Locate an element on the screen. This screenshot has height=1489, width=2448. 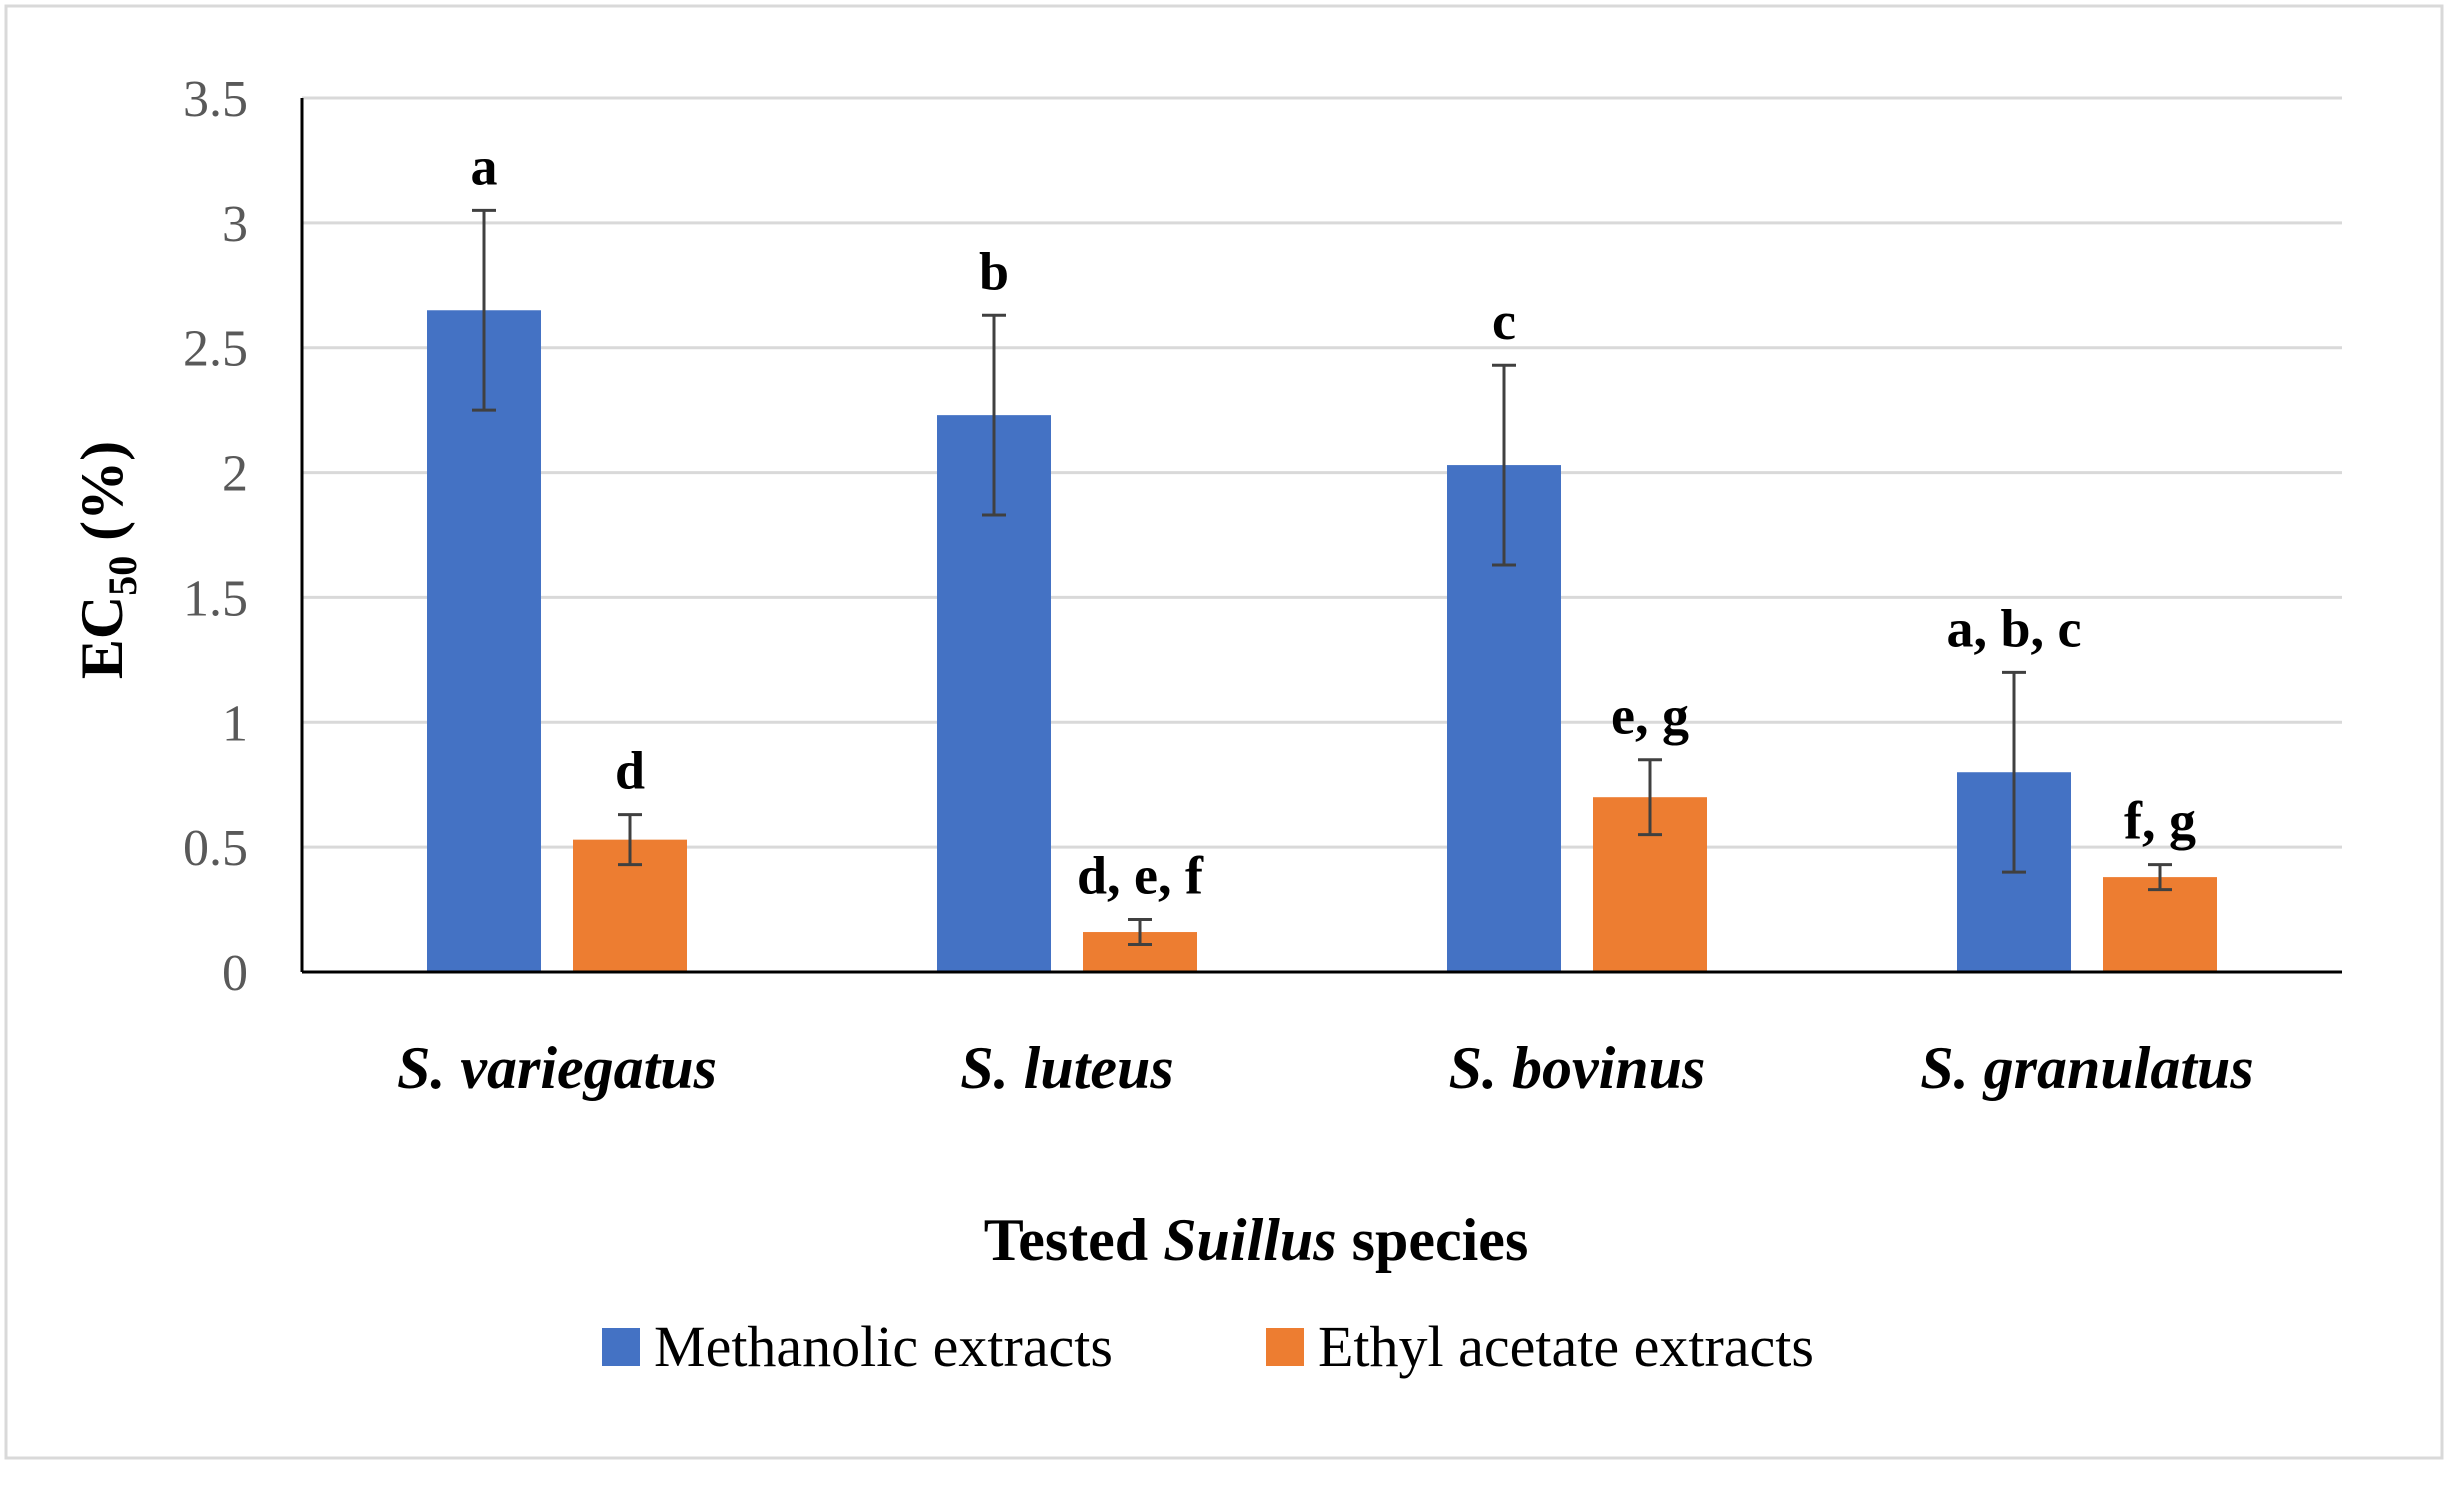
significance-label: a is located at coordinates (484, 166).